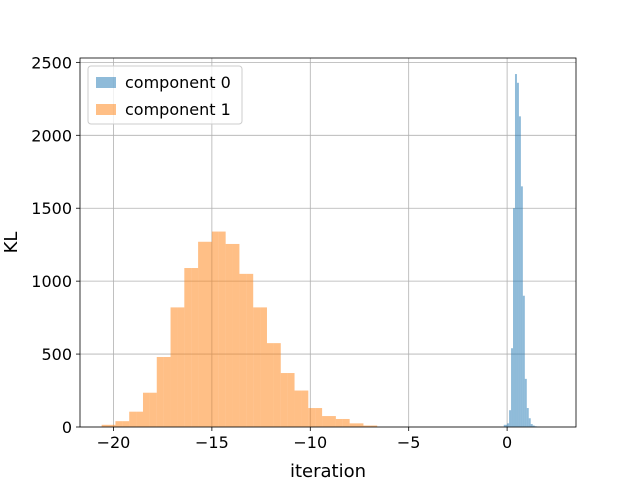 The height and width of the screenshot is (480, 640). What do you see at coordinates (114, 442) in the screenshot?
I see `x-tick-label: −20` at bounding box center [114, 442].